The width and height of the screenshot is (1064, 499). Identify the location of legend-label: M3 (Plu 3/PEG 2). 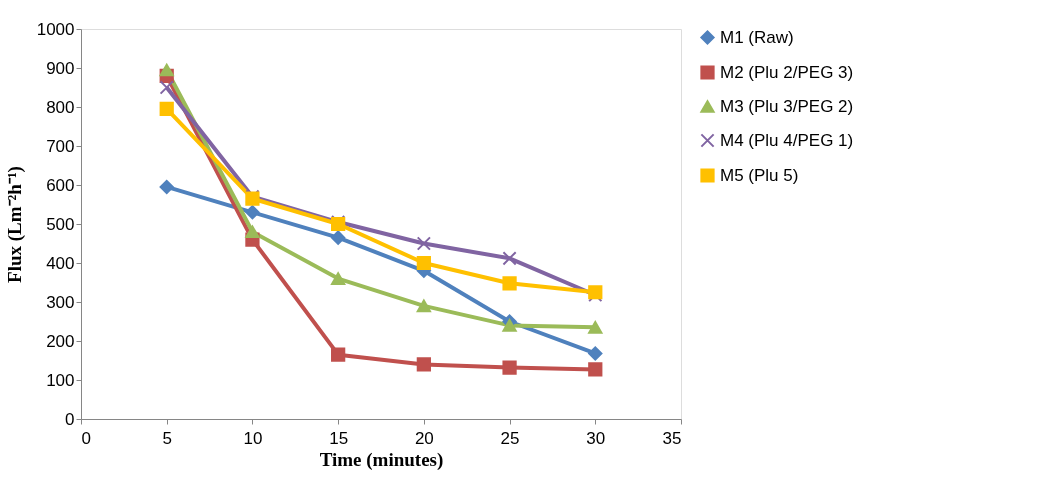
(787, 106).